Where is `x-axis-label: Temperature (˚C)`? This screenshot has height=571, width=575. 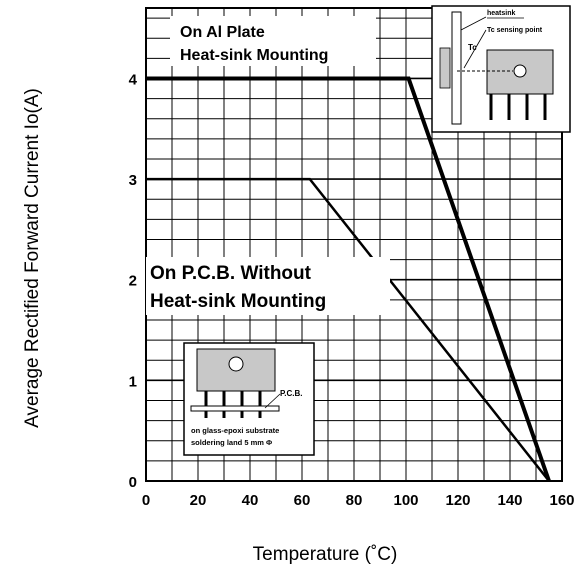
x-axis-label: Temperature (˚C) is located at coordinates (325, 554).